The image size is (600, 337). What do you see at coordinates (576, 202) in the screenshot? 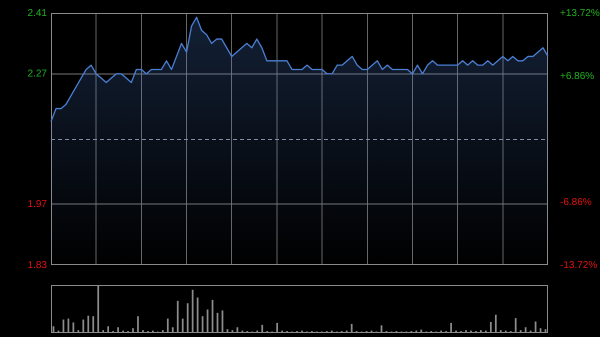
I see `y2-tick-label: -6.86%` at bounding box center [576, 202].